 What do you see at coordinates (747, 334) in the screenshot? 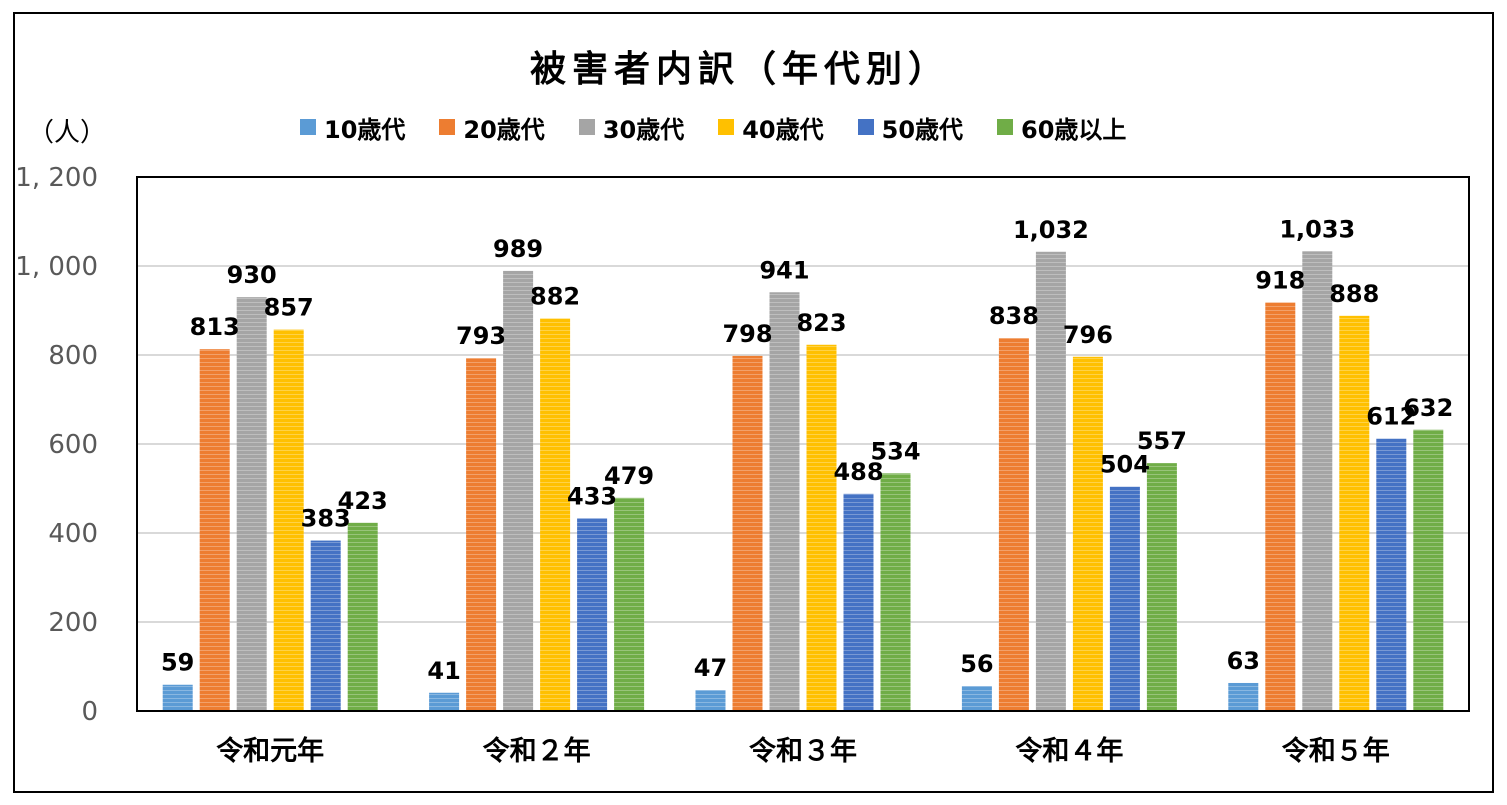
I see `data-label: 798` at bounding box center [747, 334].